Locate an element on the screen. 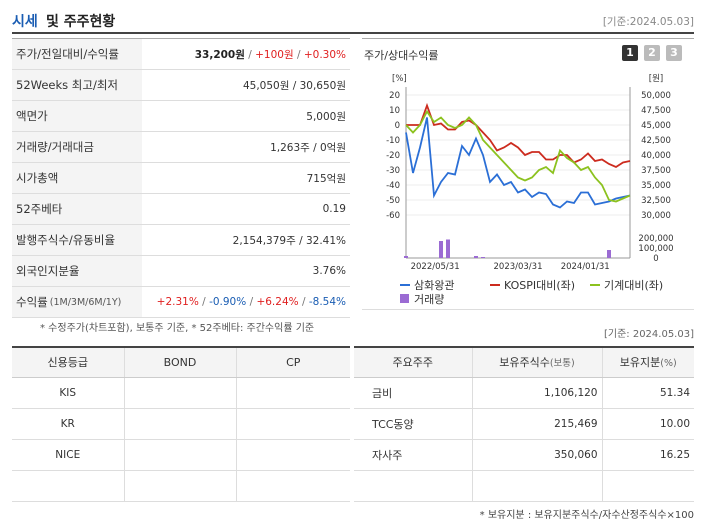 This screenshot has height=525, width=702. left-tick-label: -50 is located at coordinates (393, 201).